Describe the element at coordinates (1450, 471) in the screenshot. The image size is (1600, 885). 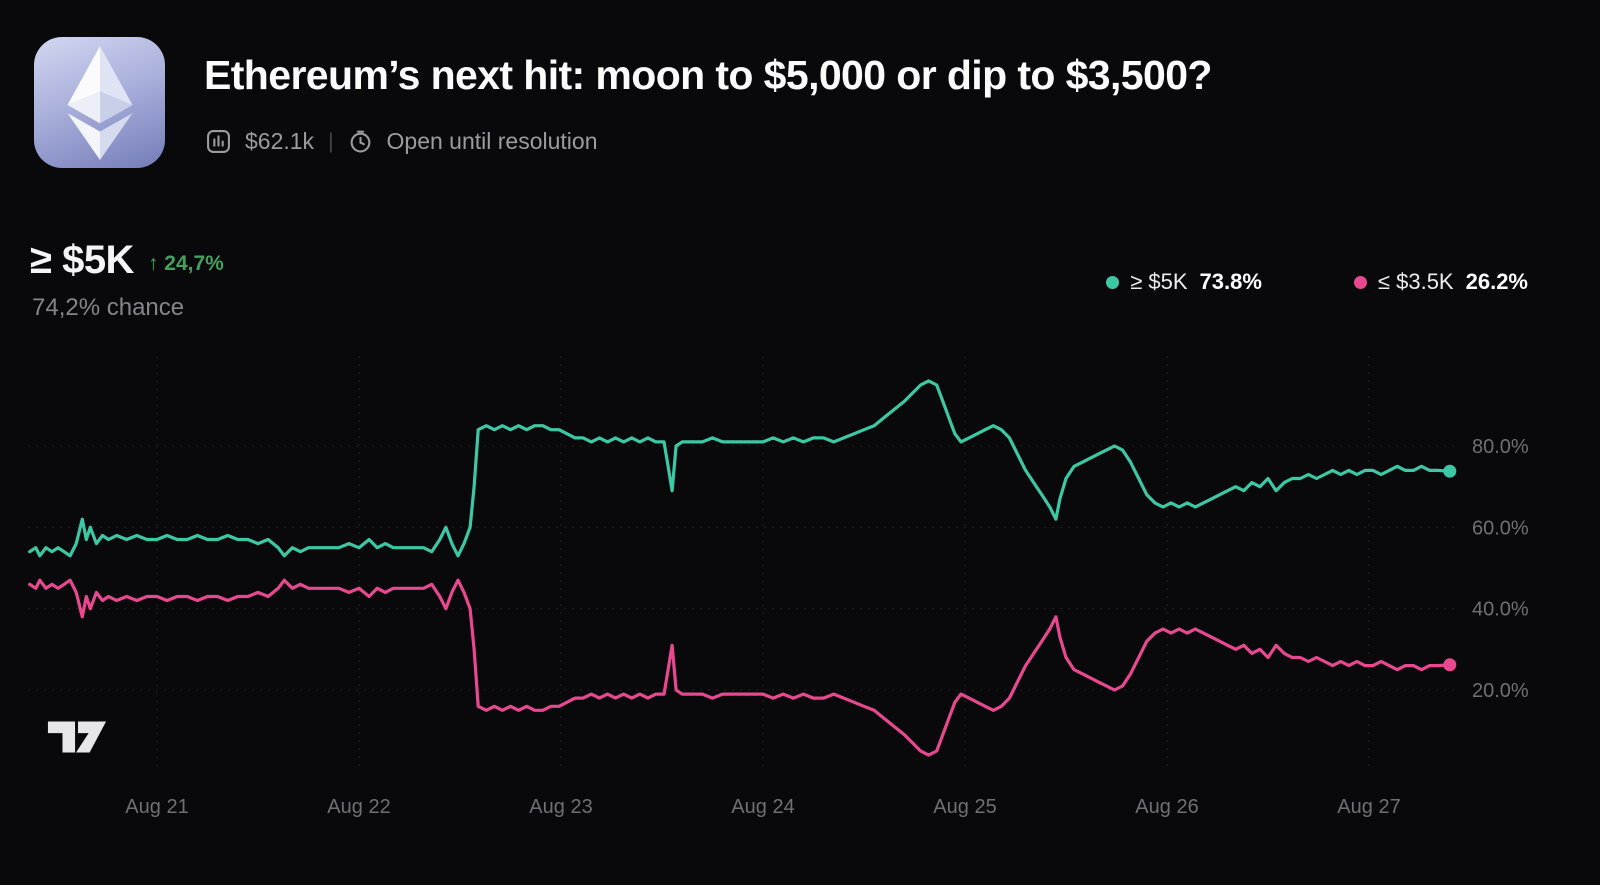
I see `last-price-marker-gte-5k` at that location.